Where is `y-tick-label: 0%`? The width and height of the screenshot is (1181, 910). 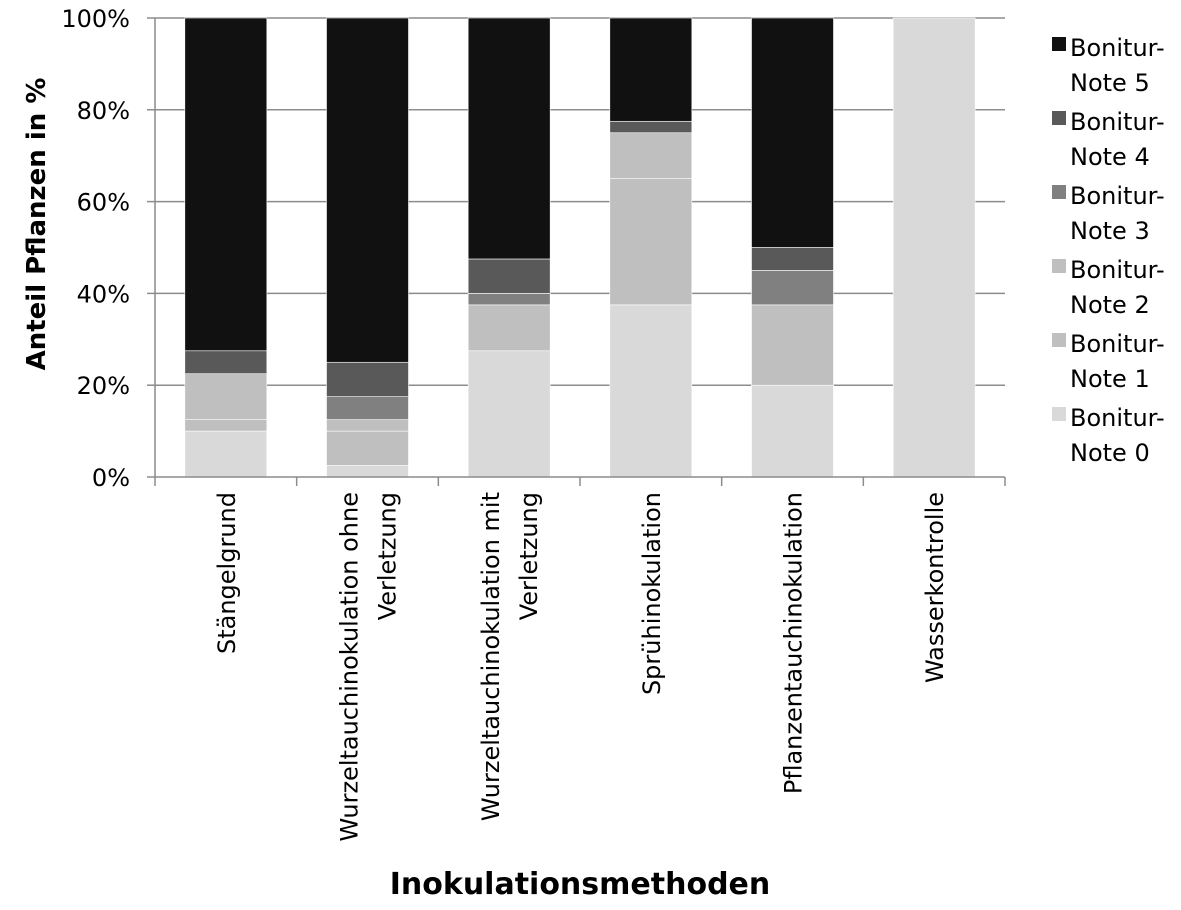
y-tick-label: 0% is located at coordinates (111, 478).